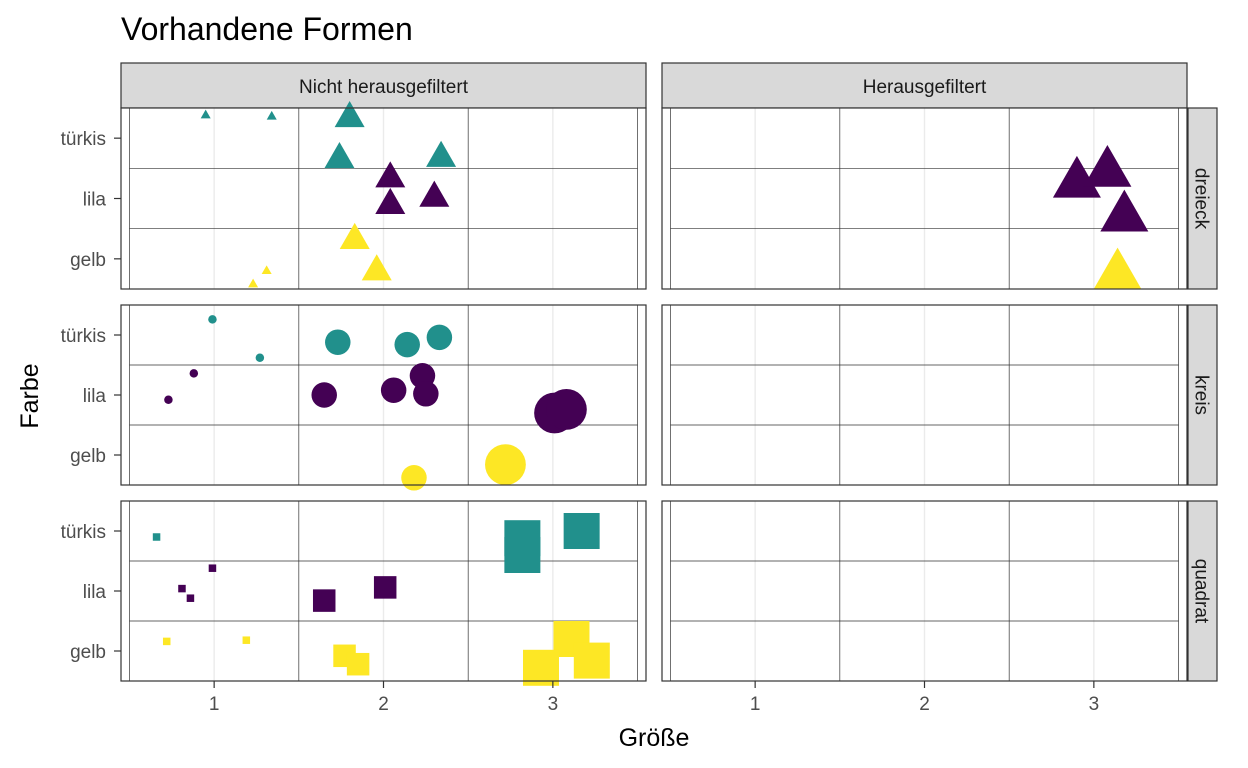  I want to click on facet-strip-row-label: dreieck, so click(1201, 199).